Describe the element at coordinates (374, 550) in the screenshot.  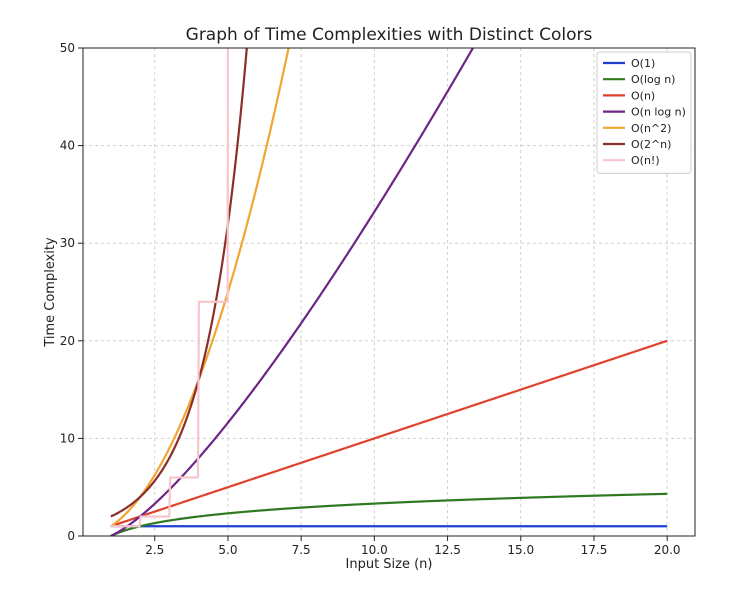
I see `x-tick-label: 10.0` at that location.